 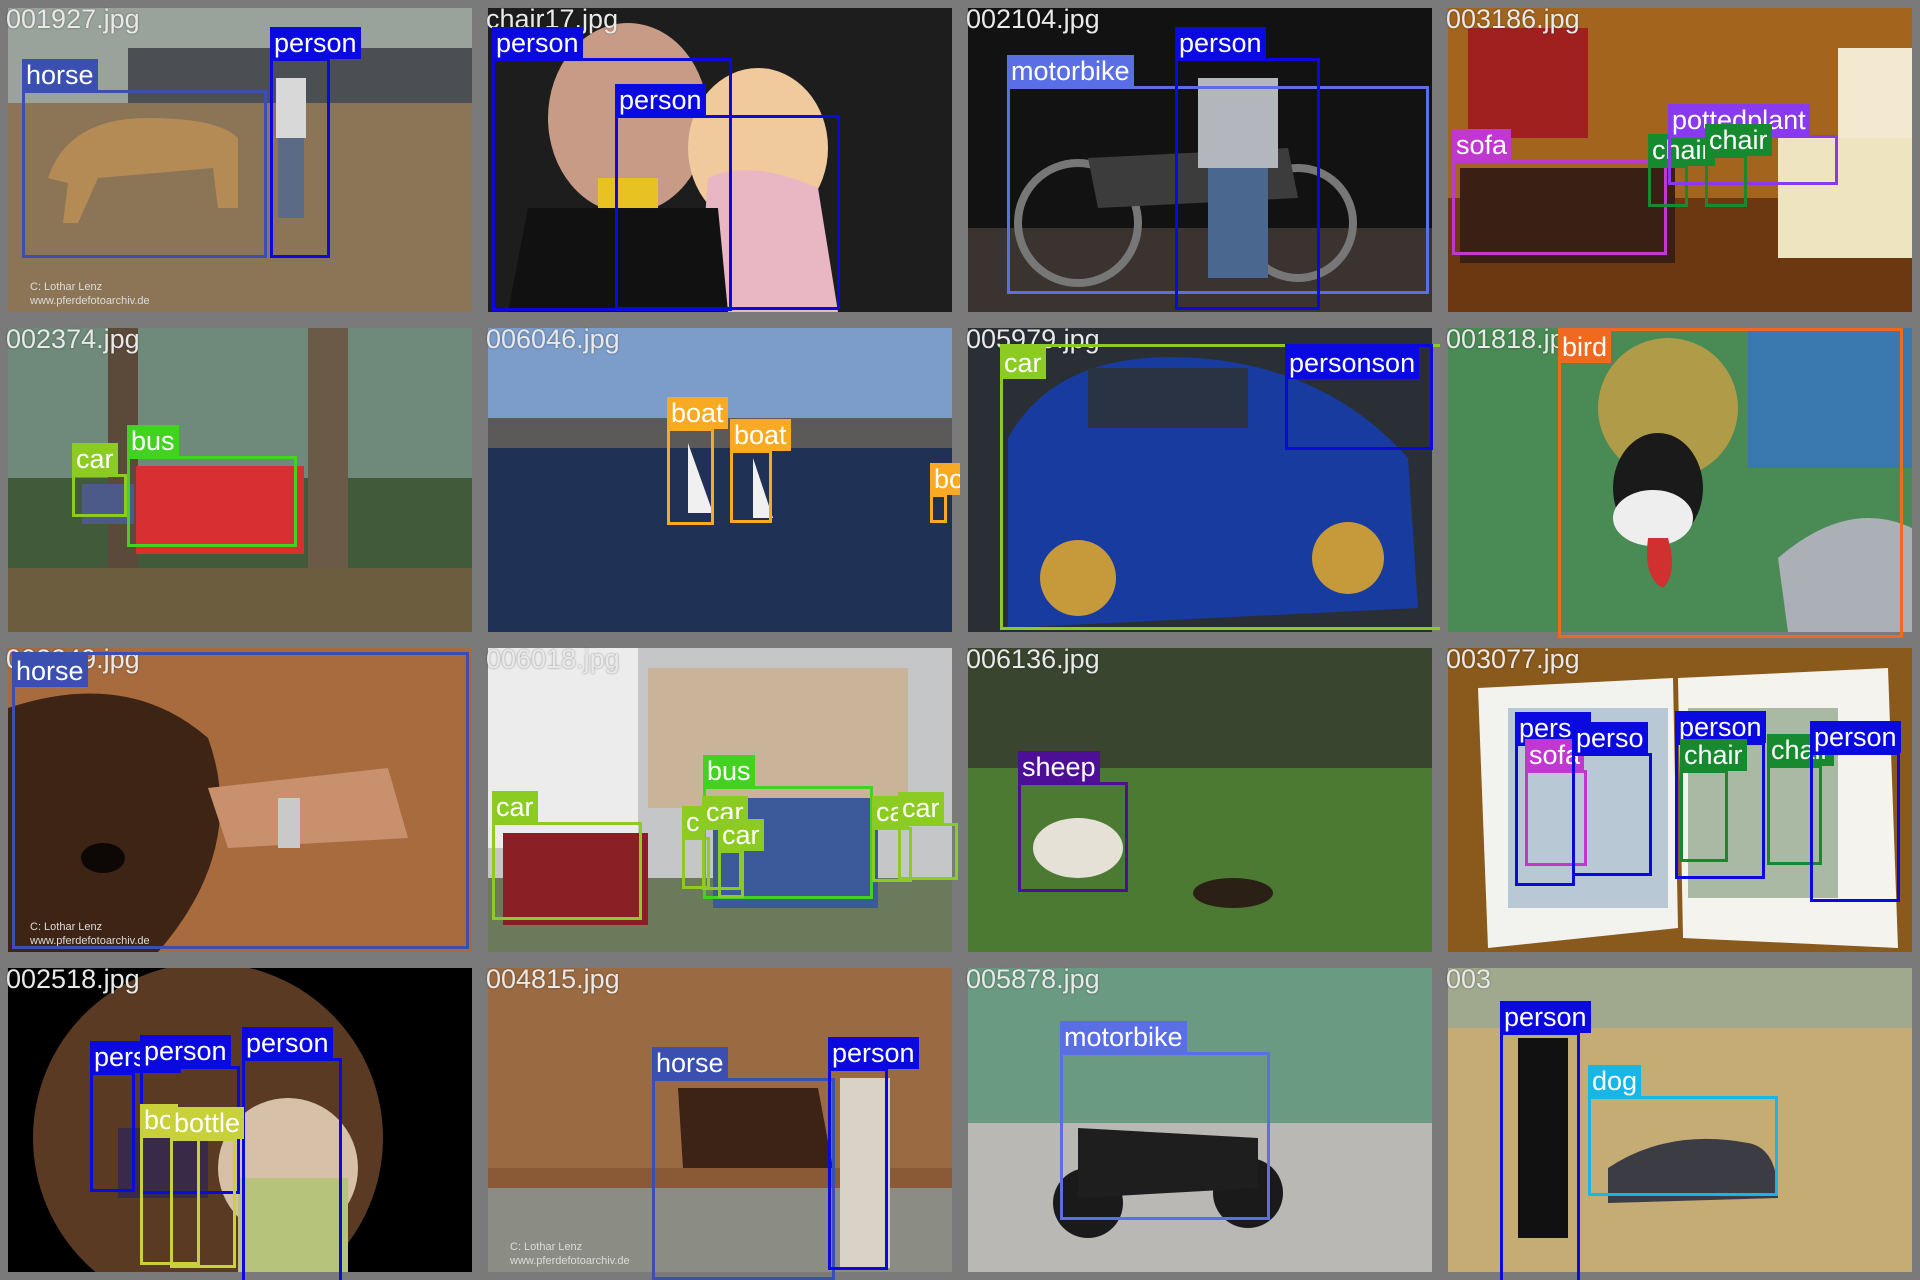 What do you see at coordinates (1482, 145) in the screenshot?
I see `bbox-label: sofa` at bounding box center [1482, 145].